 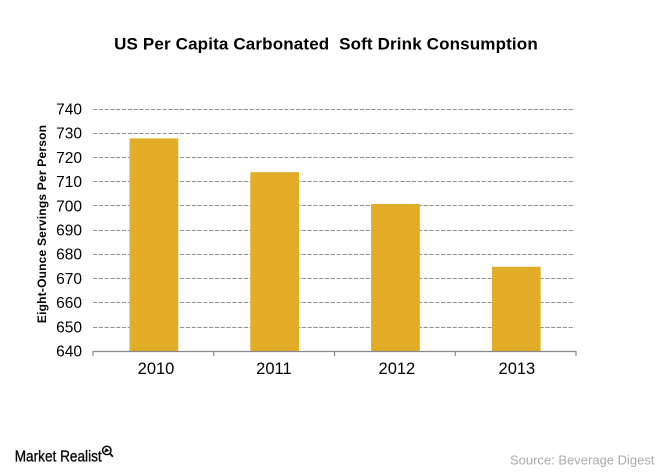 I want to click on svg-text: Market Realist, so click(x=58, y=457).